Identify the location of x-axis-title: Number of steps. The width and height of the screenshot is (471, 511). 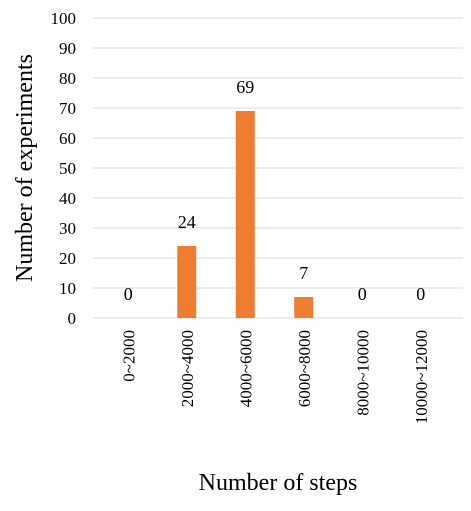
(278, 483).